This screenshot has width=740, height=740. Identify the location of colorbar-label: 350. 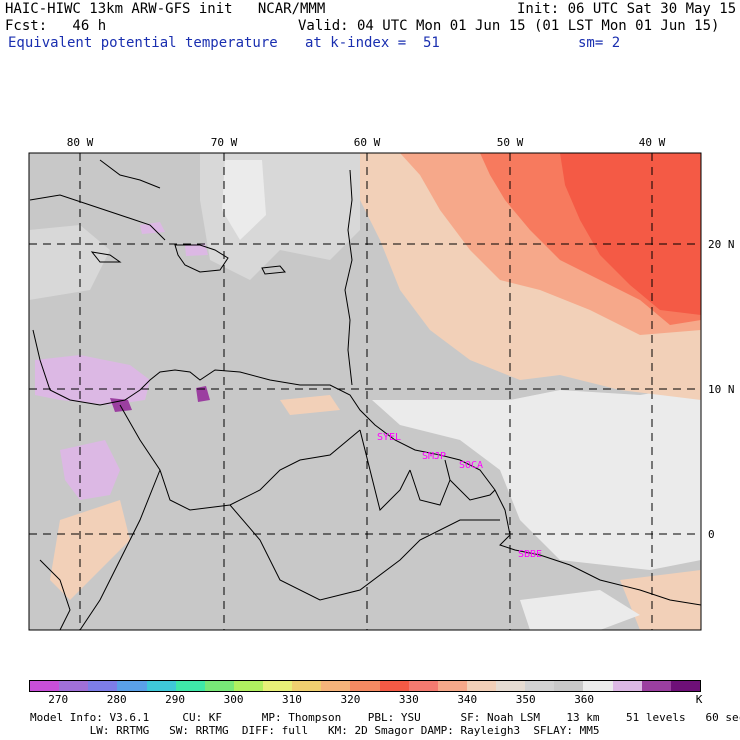
(525, 699).